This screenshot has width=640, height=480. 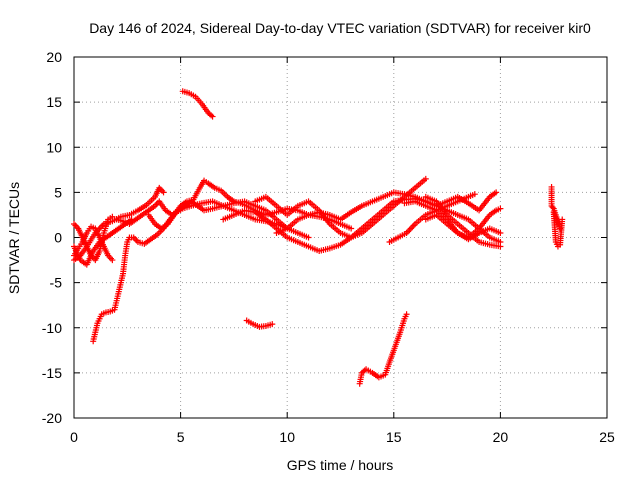 What do you see at coordinates (181, 437) in the screenshot?
I see `x-tick-label: 5` at bounding box center [181, 437].